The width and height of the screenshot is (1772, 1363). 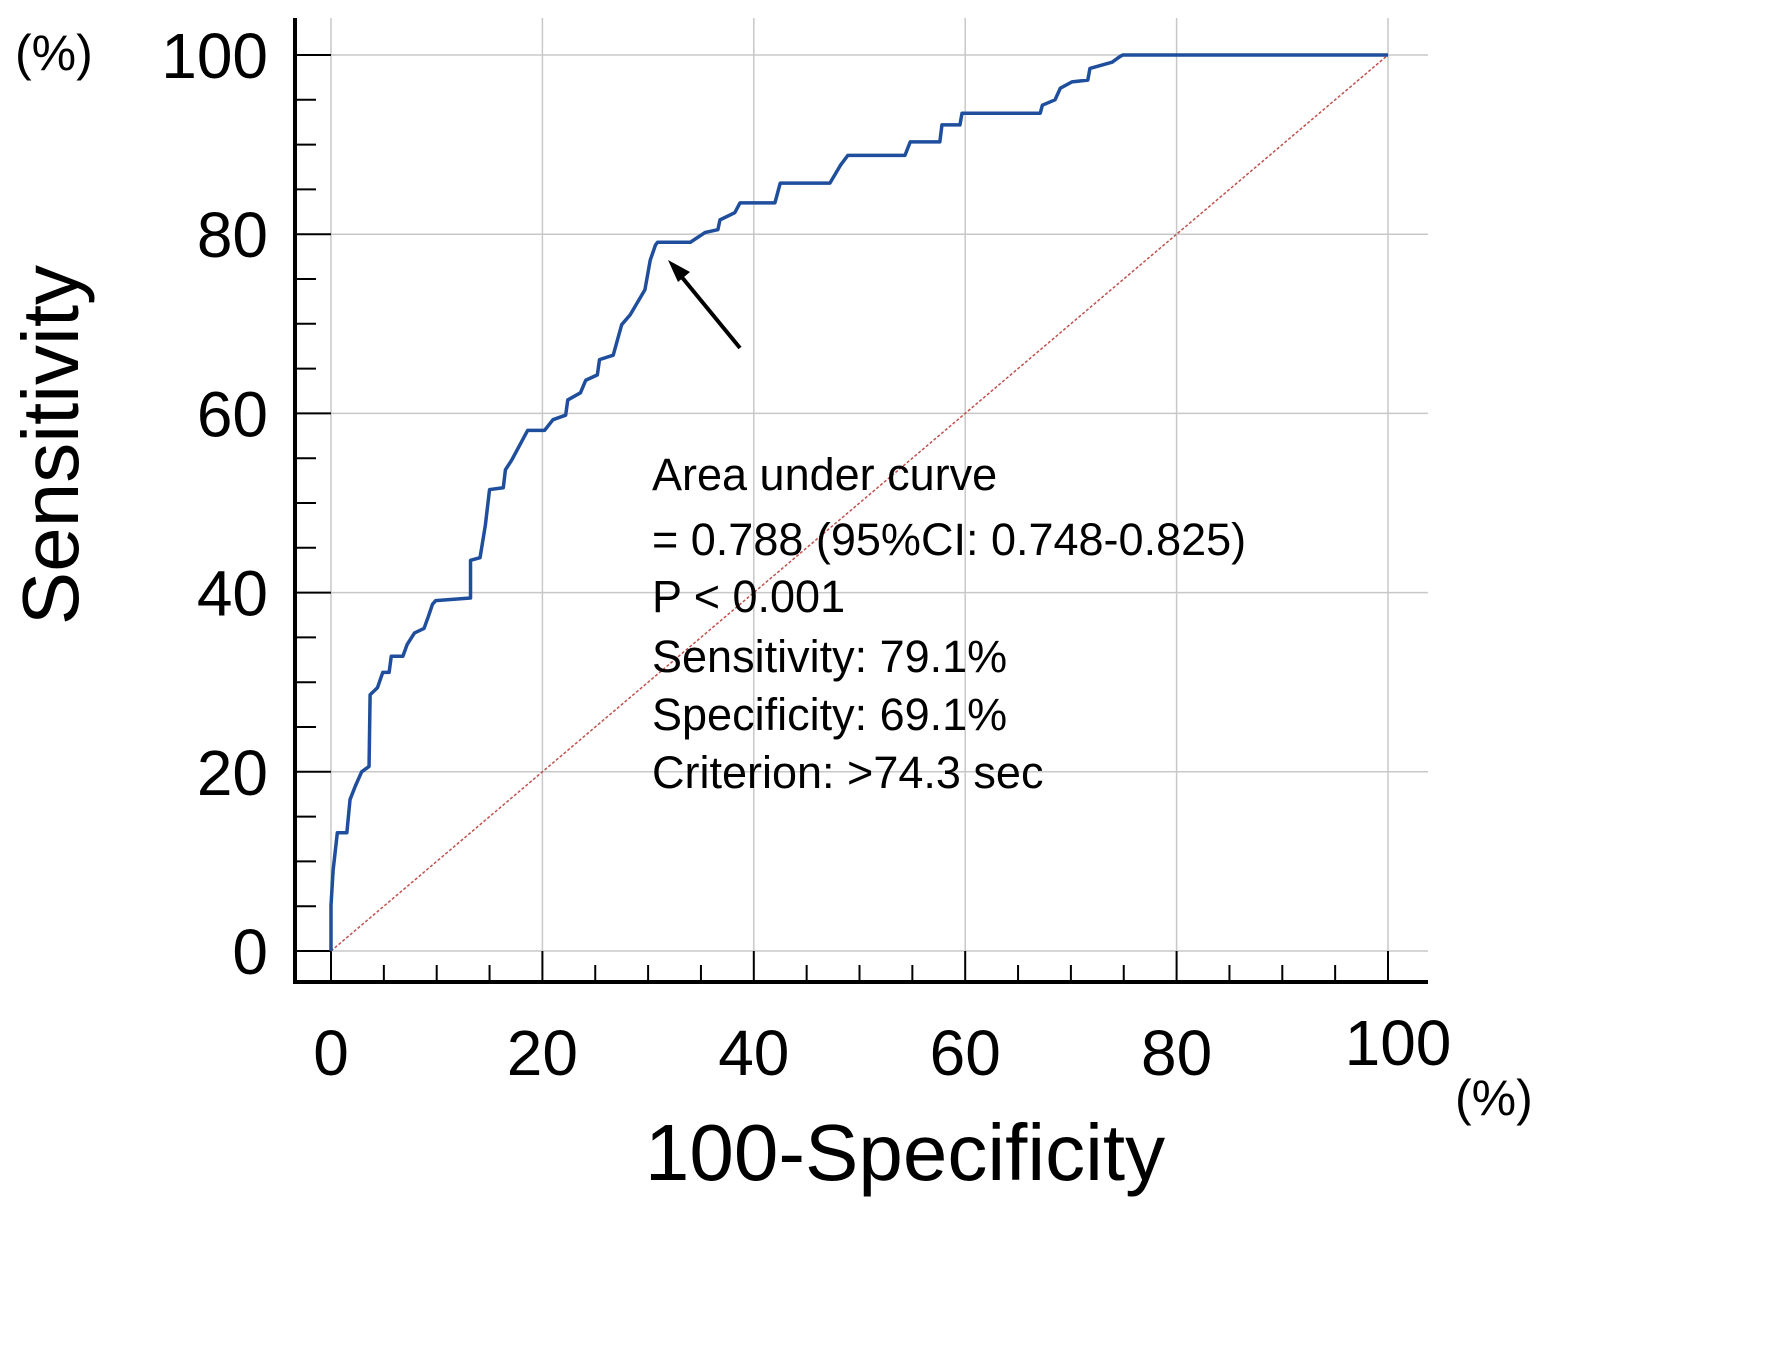 What do you see at coordinates (753, 1053) in the screenshot?
I see `x-tick-label: 40` at bounding box center [753, 1053].